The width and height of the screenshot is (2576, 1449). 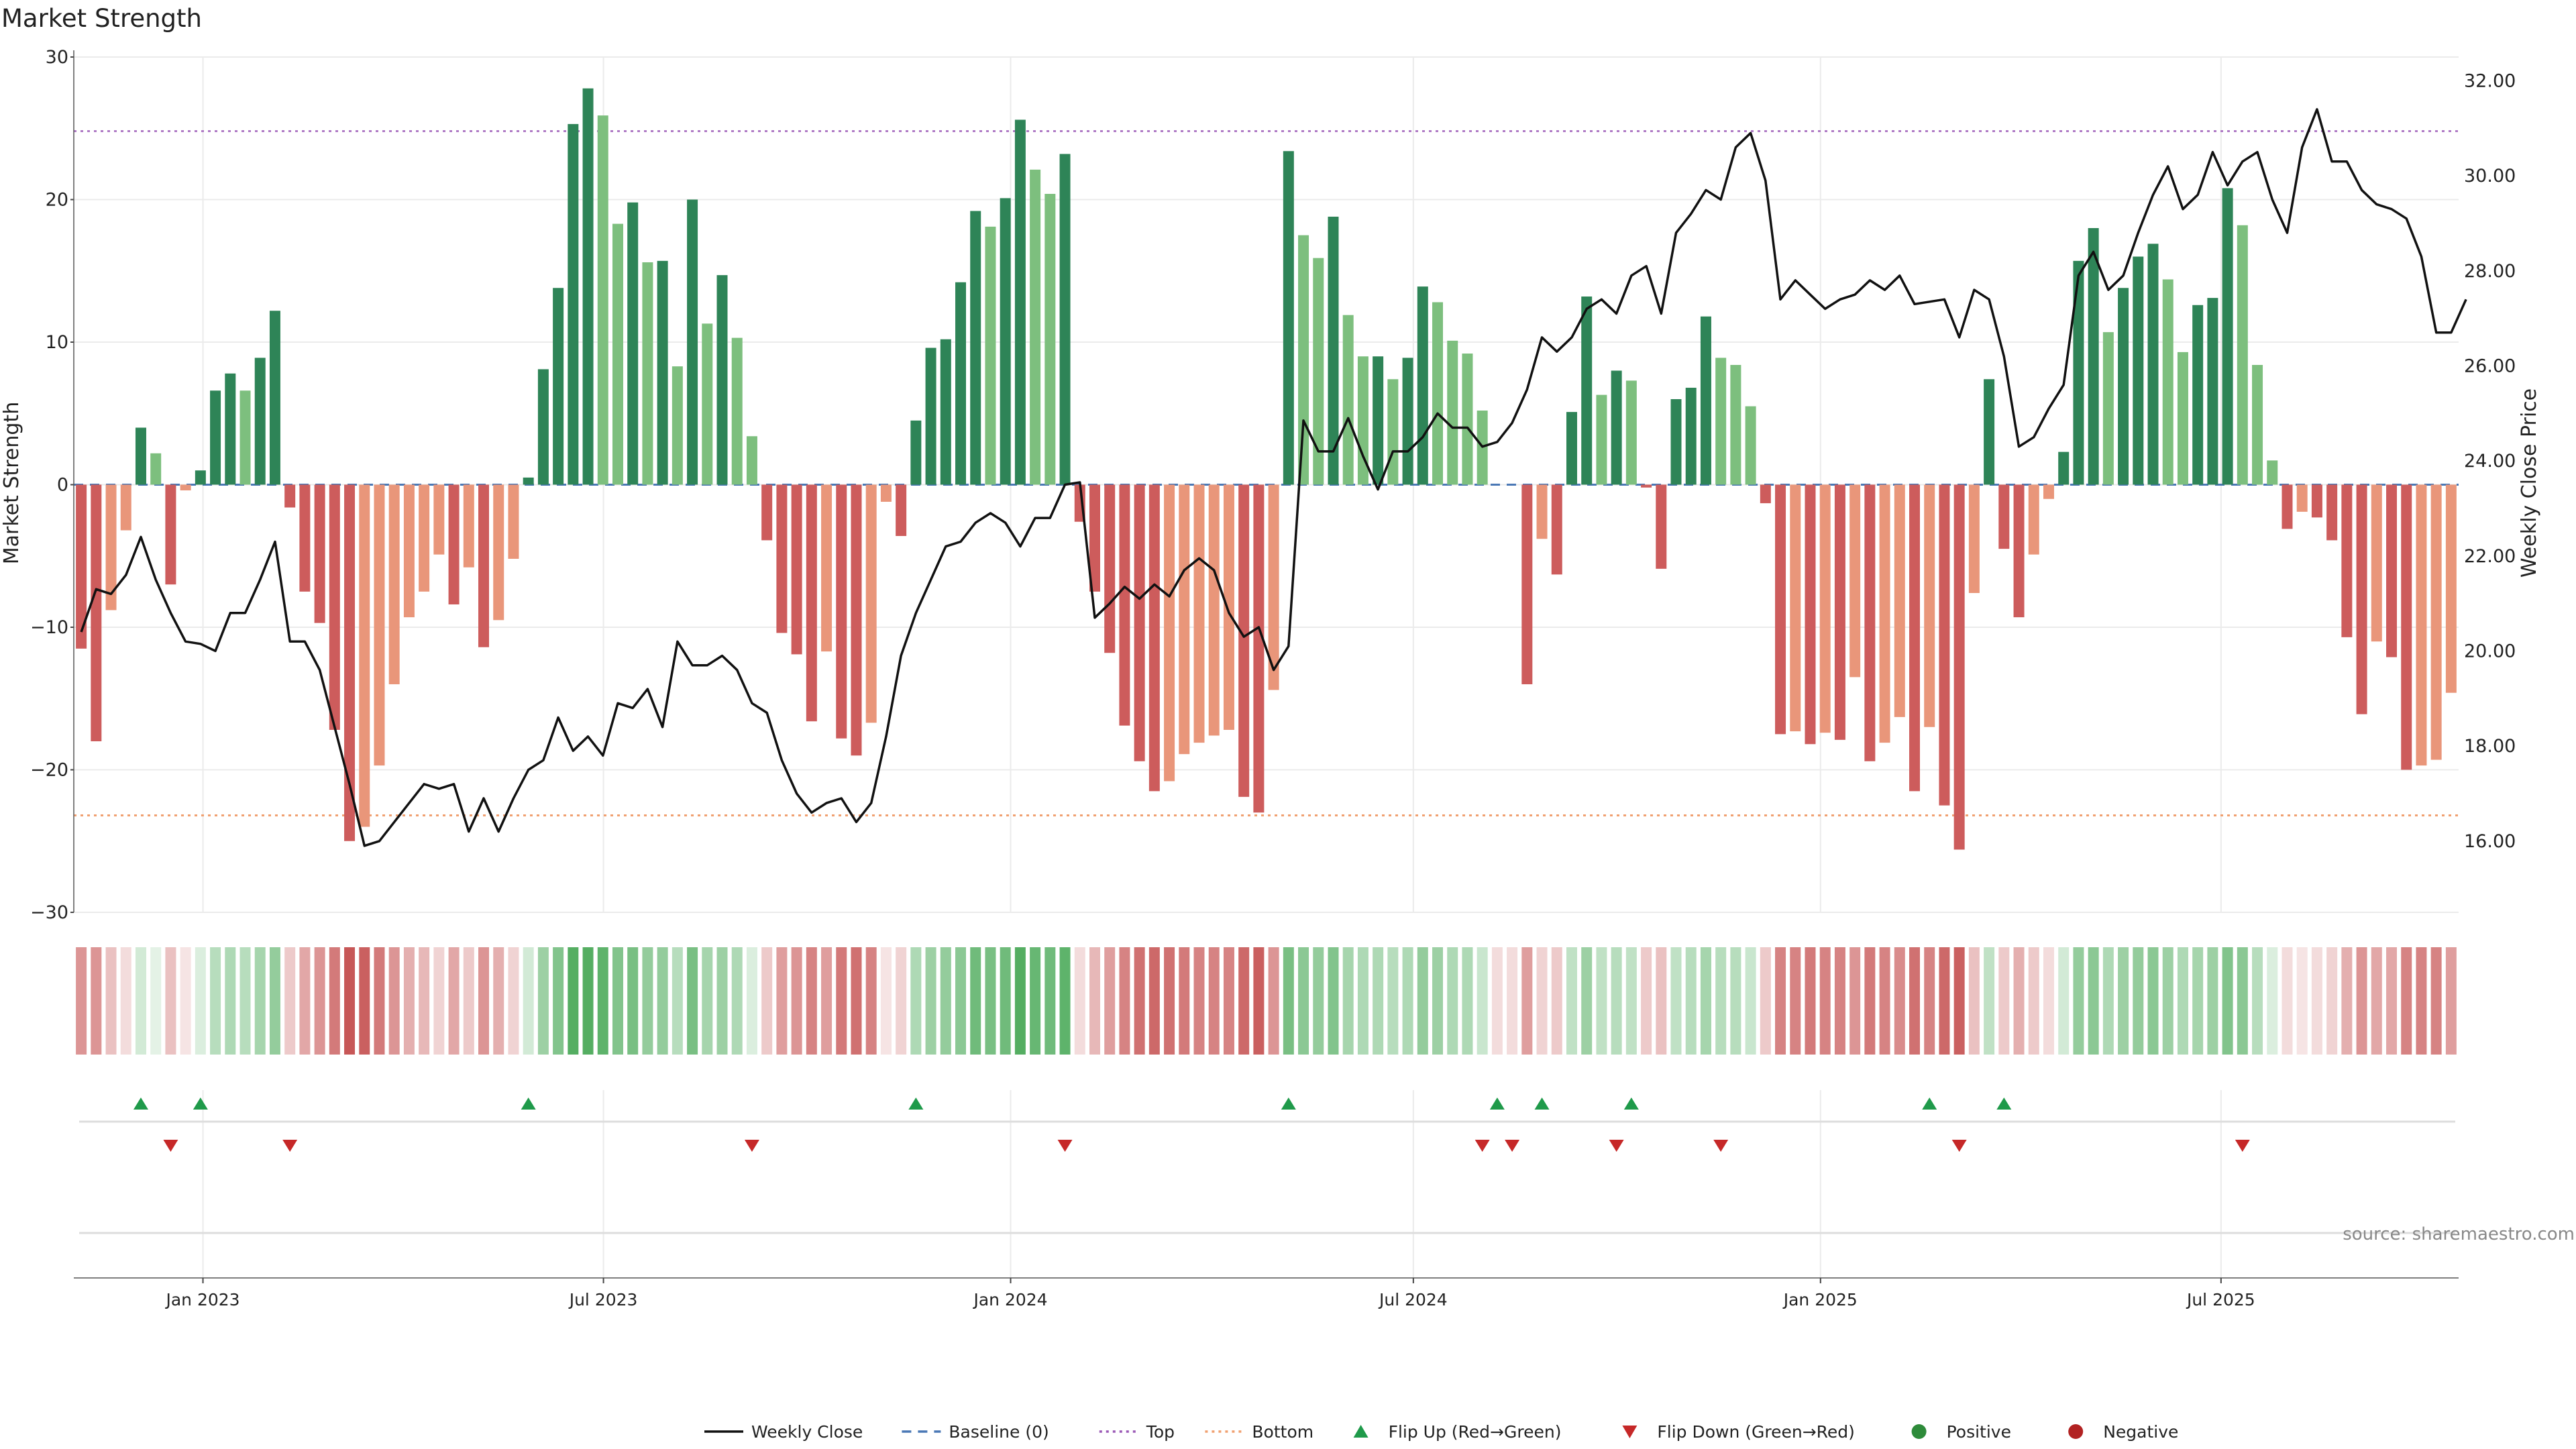 I want to click on legend-swatch-circle, so click(x=1919, y=1431).